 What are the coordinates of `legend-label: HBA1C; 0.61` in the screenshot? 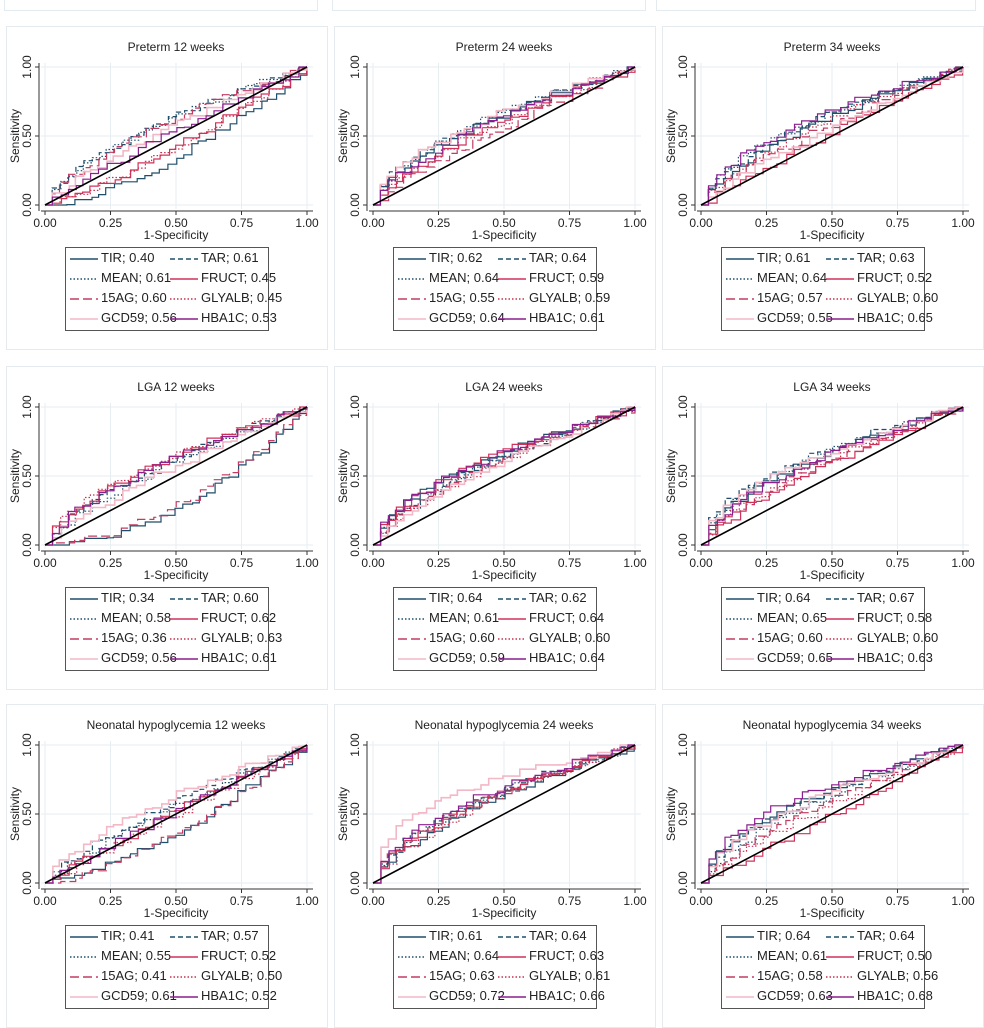 It's located at (239, 657).